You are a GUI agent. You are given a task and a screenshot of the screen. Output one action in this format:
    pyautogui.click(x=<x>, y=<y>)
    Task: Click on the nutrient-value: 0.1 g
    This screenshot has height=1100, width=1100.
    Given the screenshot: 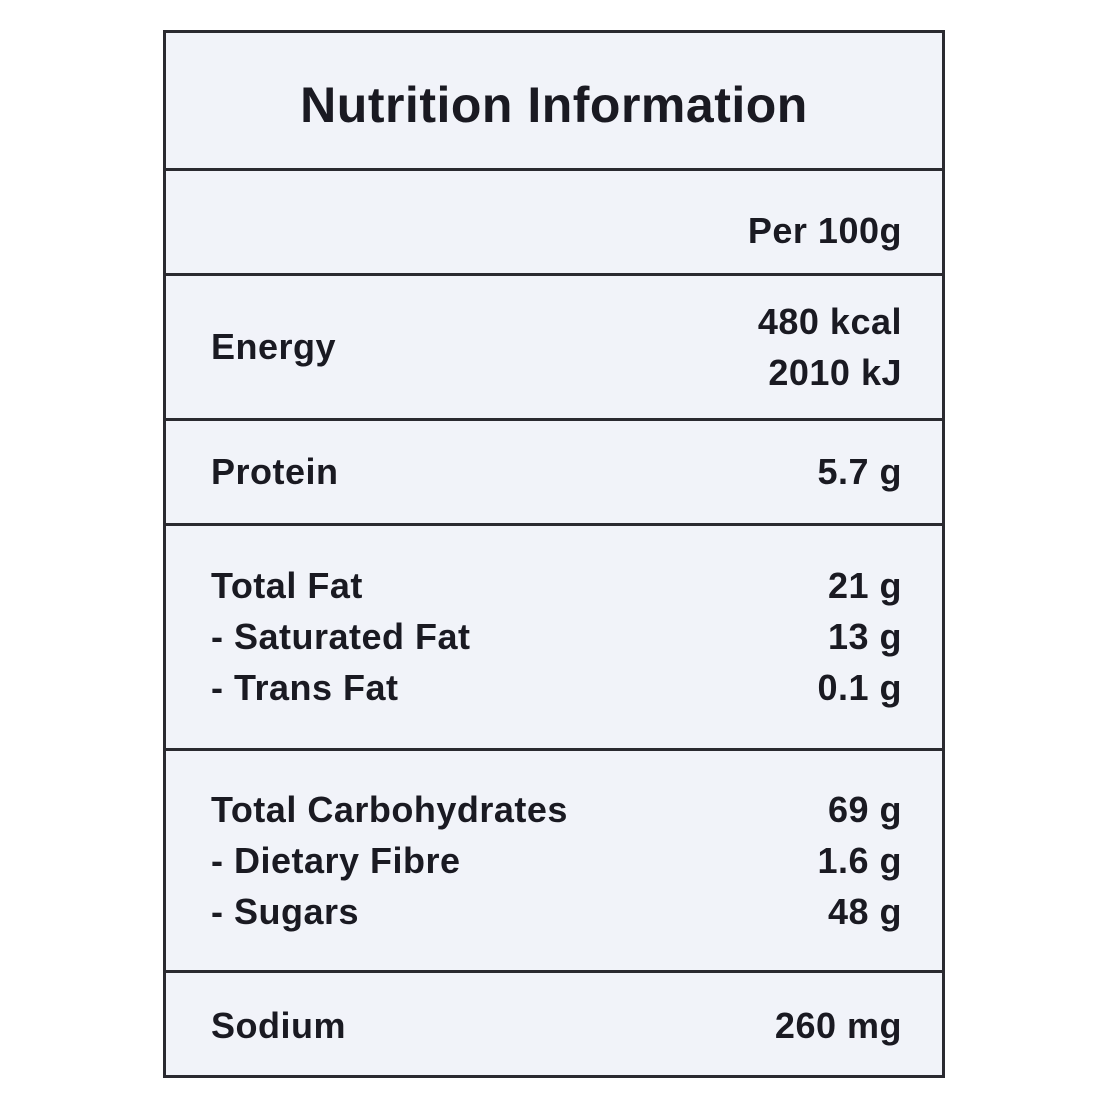 What is the action you would take?
    pyautogui.click(x=859, y=687)
    